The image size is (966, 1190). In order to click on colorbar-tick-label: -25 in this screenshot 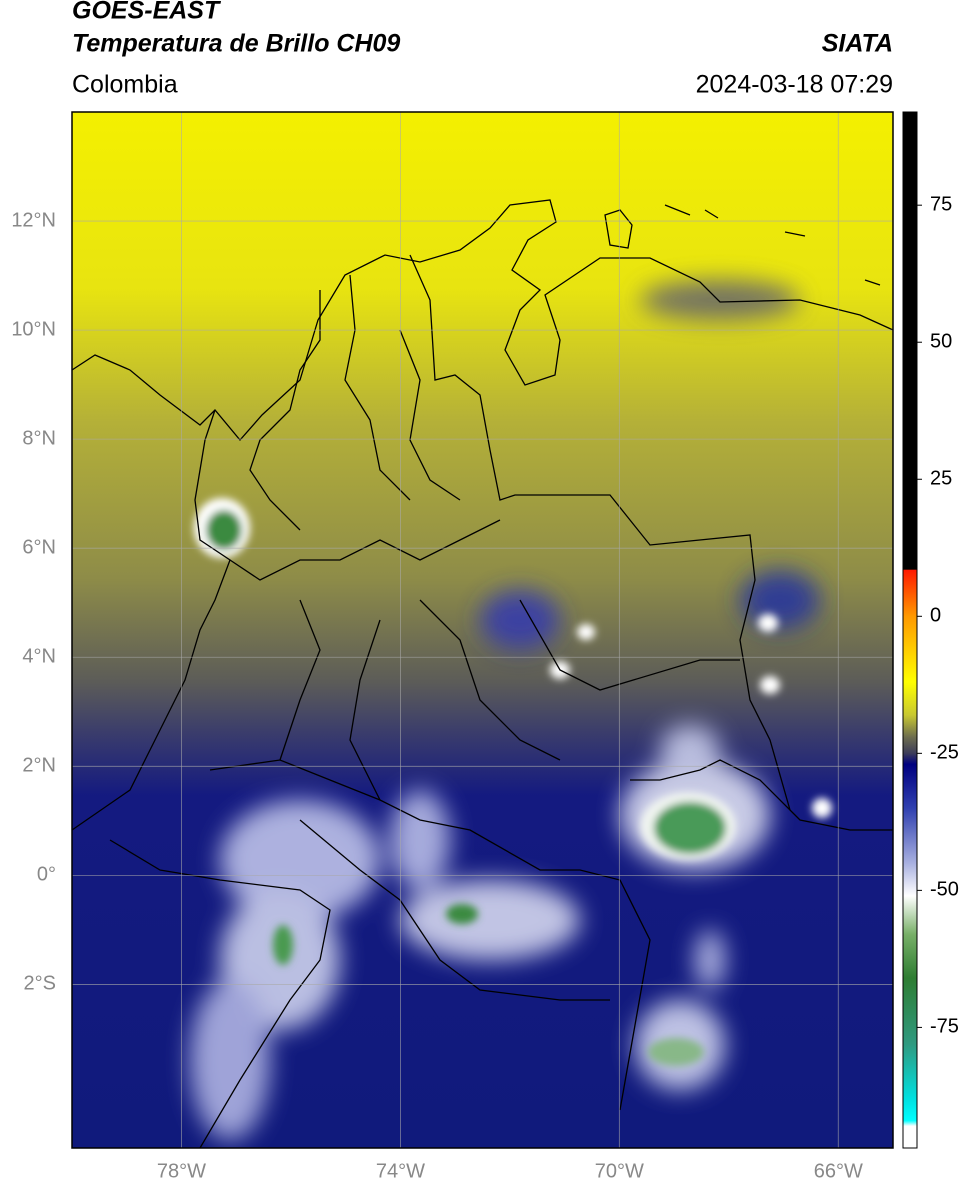, I will do `click(944, 753)`.